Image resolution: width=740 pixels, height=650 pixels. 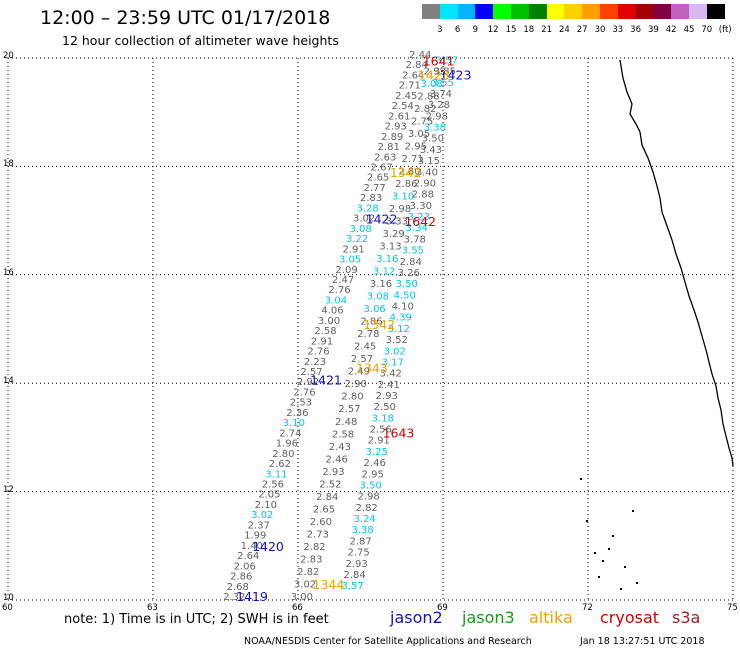 I want to click on swh-value: 2.32, so click(x=234, y=597).